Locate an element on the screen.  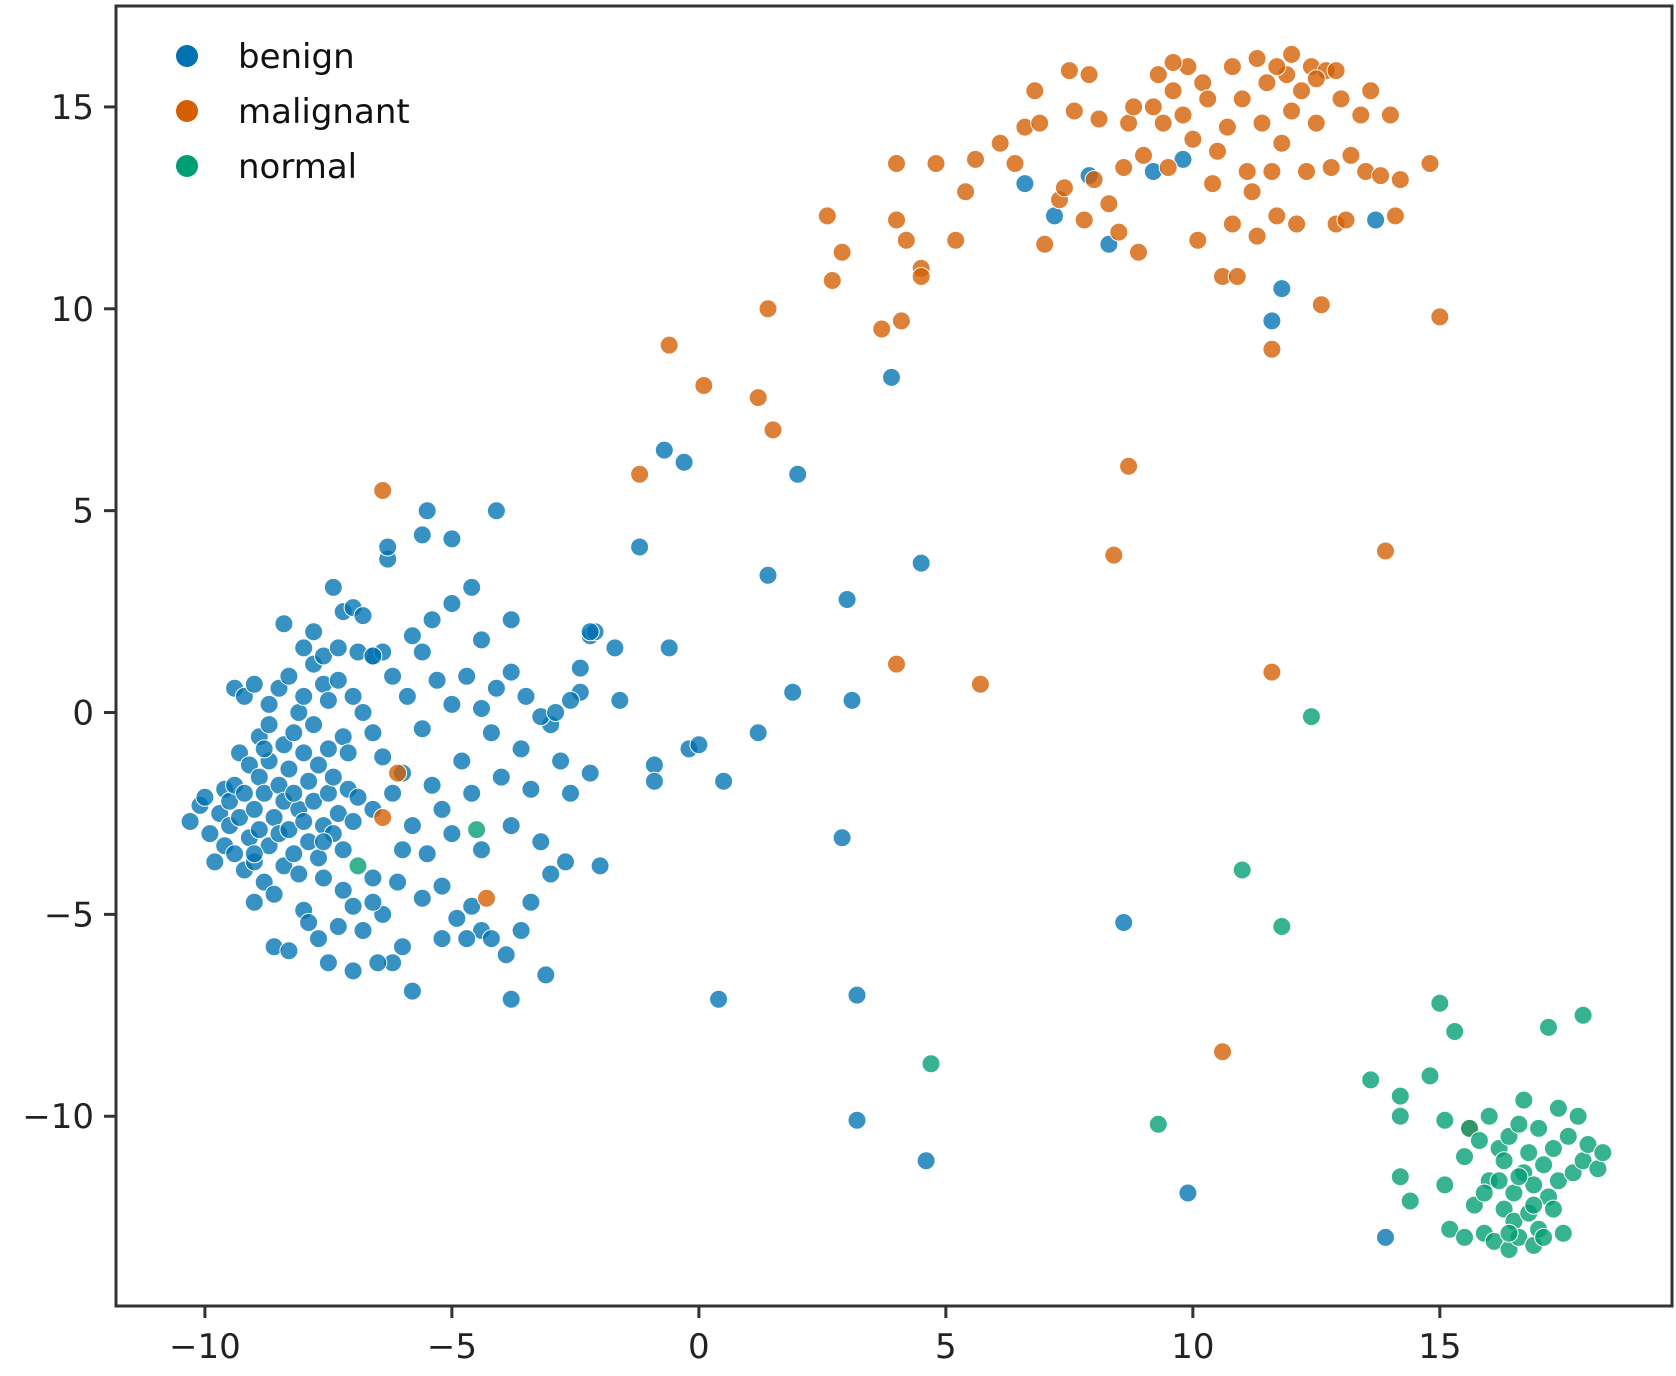
y-tick-label: 15 is located at coordinates (72, 108).